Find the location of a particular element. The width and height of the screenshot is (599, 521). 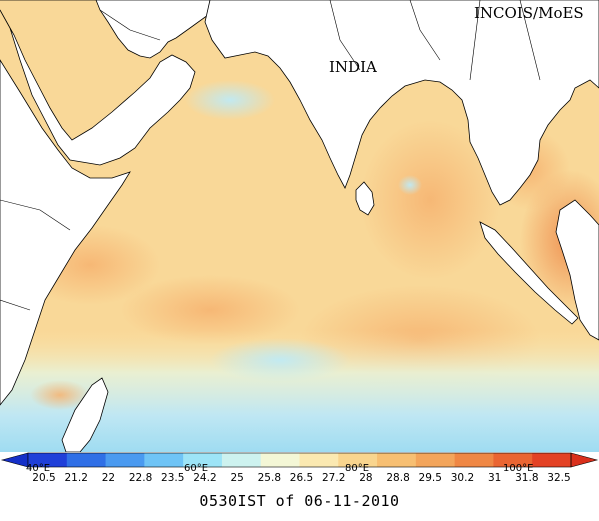

land-sumatra is located at coordinates (529, 273).